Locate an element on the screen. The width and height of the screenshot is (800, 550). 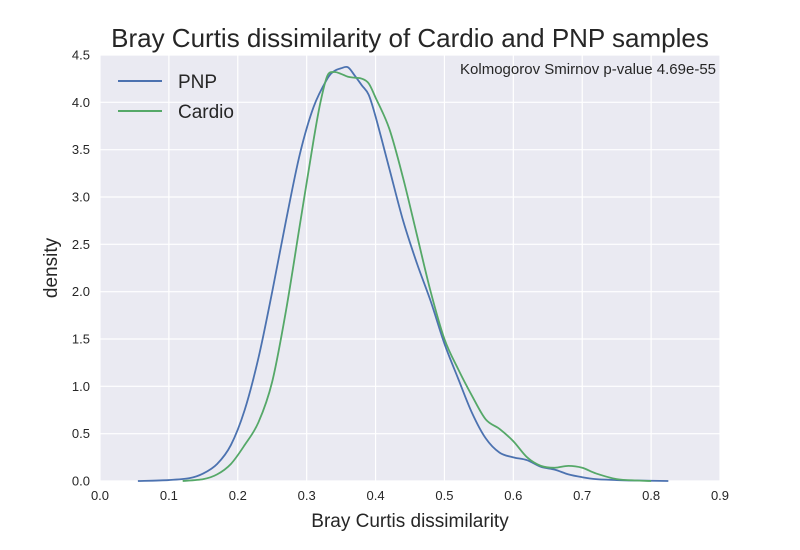
x-tick-label: 0.3 is located at coordinates (307, 495).